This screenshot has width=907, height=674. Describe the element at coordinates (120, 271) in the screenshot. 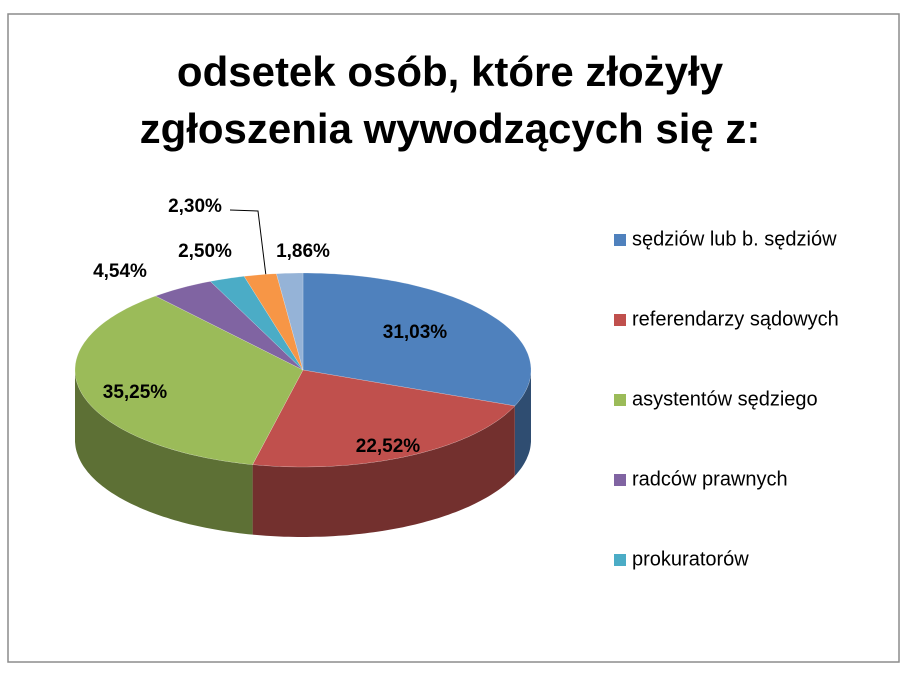

I see `data-label: 4,54%` at that location.